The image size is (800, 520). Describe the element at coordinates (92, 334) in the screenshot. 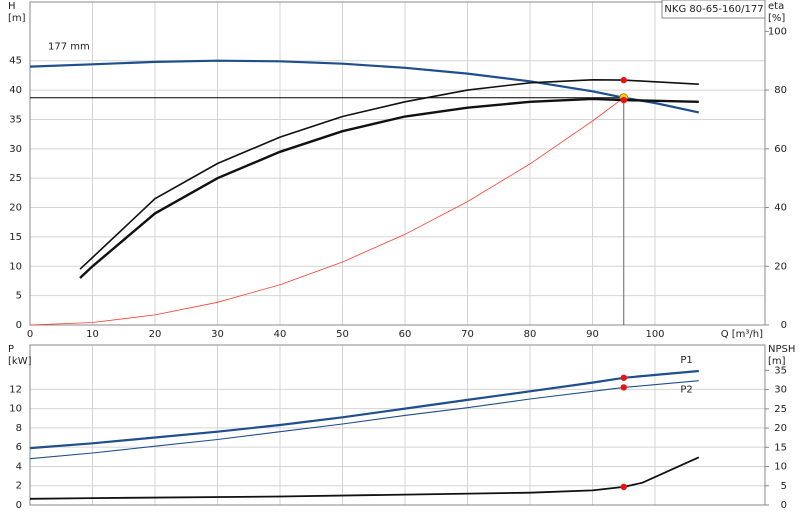

I see `x-tick-label: 10` at that location.